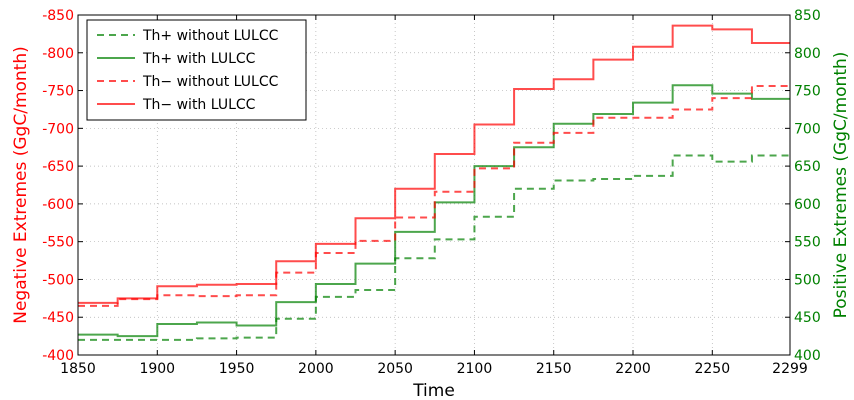 The height and width of the screenshot is (400, 854). What do you see at coordinates (78, 369) in the screenshot?
I see `x-tick-label: 1850` at bounding box center [78, 369].